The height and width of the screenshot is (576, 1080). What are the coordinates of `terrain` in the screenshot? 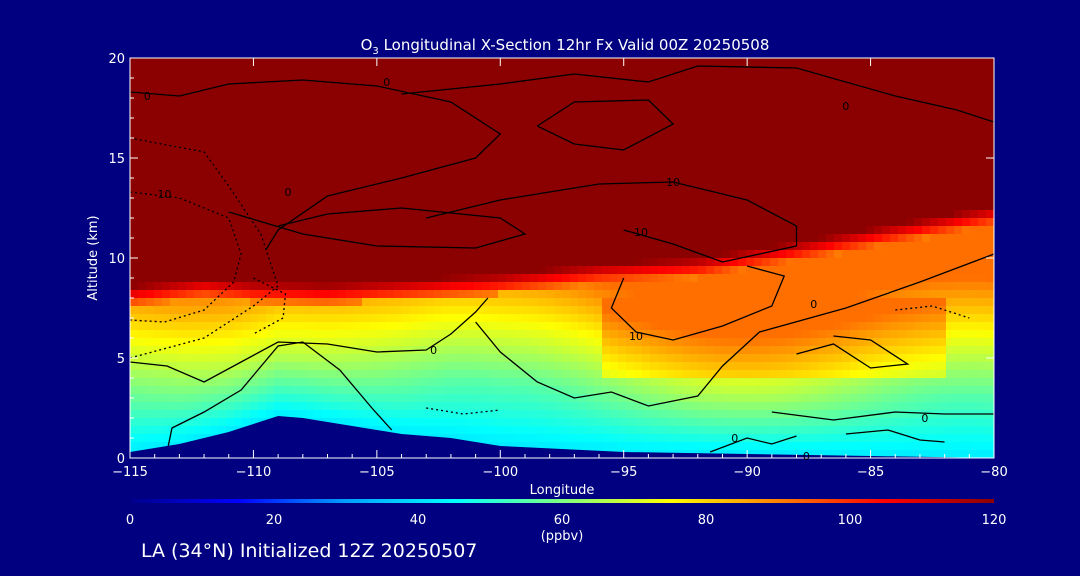 It's located at (562, 437).